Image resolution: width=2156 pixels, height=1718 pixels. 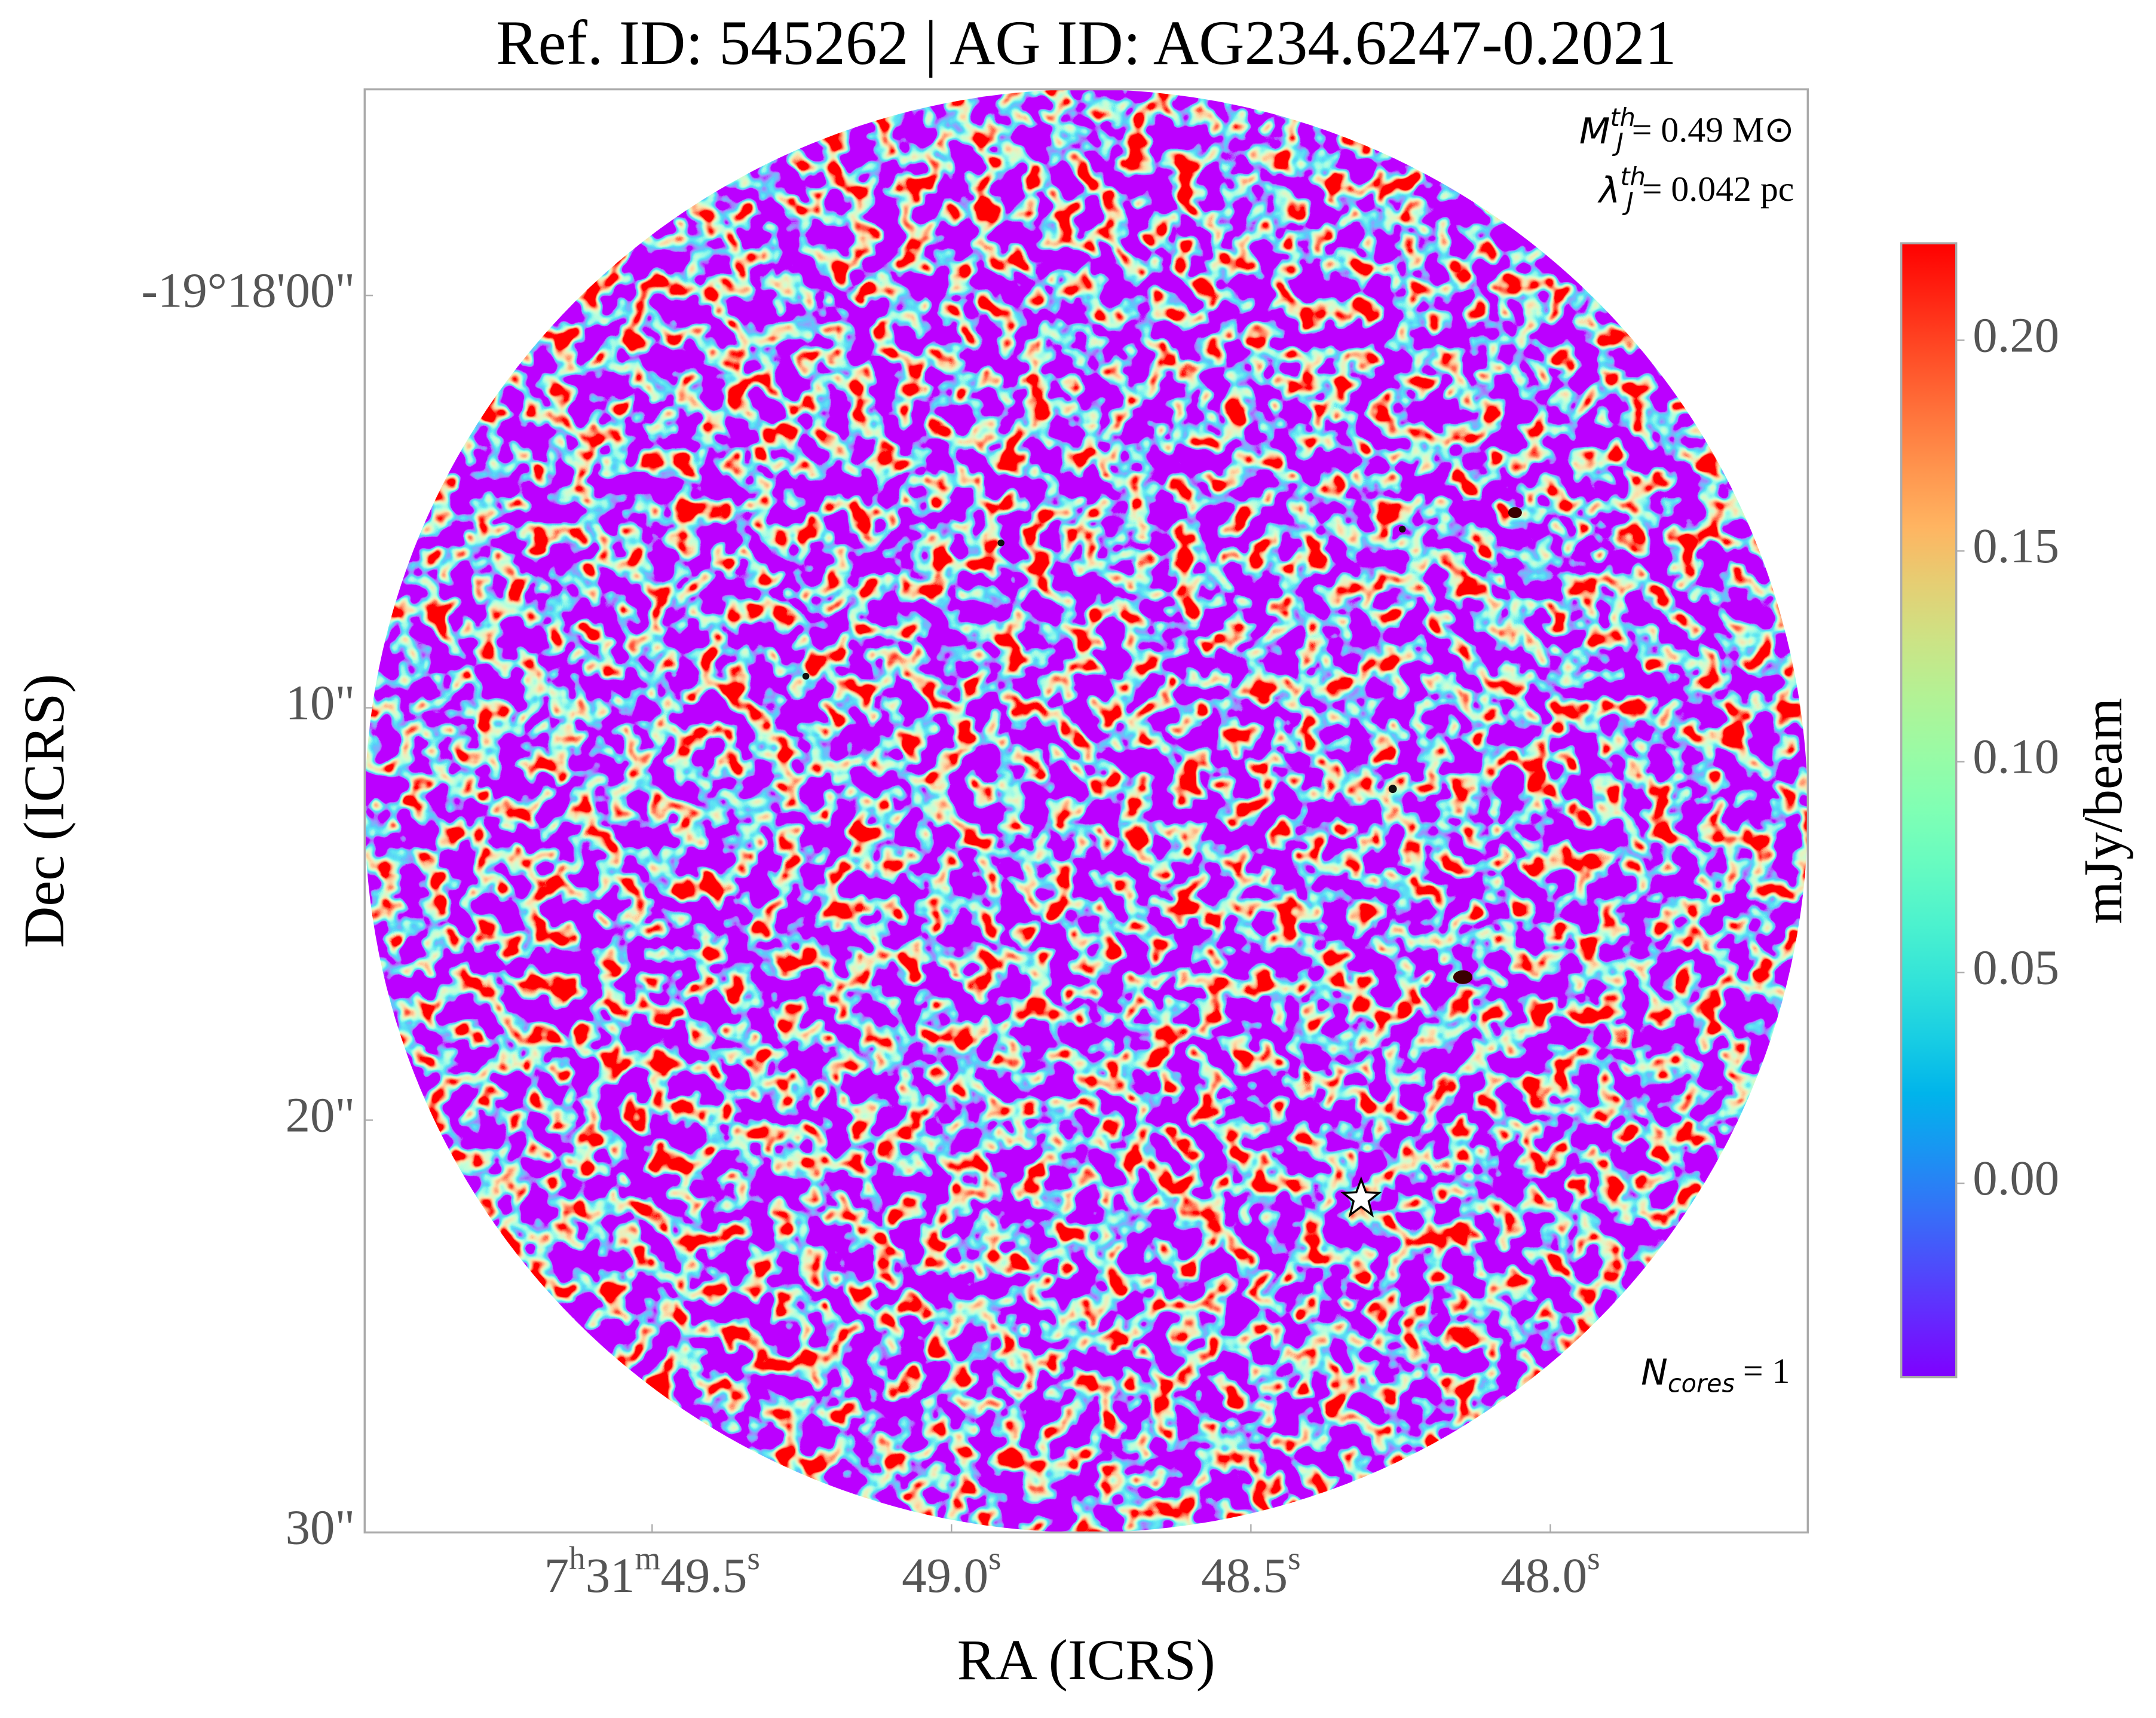 What do you see at coordinates (1702, 1383) in the screenshot?
I see `subscript: cores` at bounding box center [1702, 1383].